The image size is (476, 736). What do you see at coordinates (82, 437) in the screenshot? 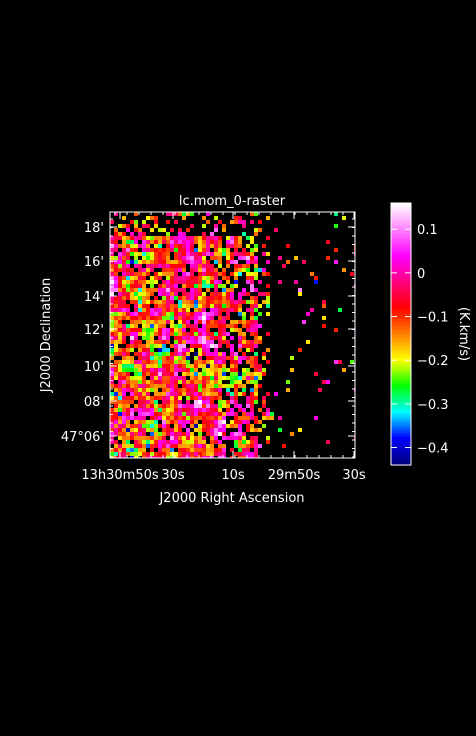
I see `y-tick-label: 47°06'` at bounding box center [82, 437].